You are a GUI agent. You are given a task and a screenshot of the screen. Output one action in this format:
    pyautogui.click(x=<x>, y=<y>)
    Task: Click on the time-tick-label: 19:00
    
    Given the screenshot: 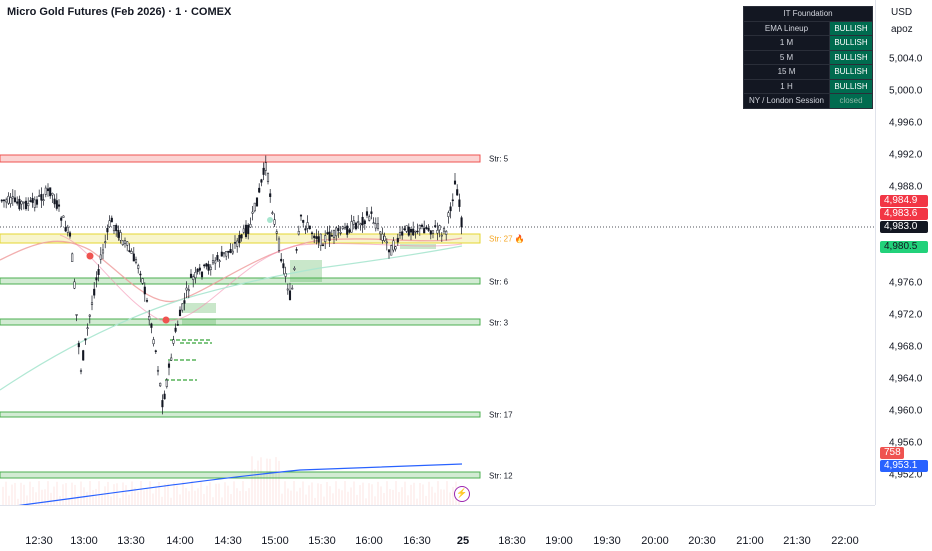 What is the action you would take?
    pyautogui.click(x=559, y=541)
    